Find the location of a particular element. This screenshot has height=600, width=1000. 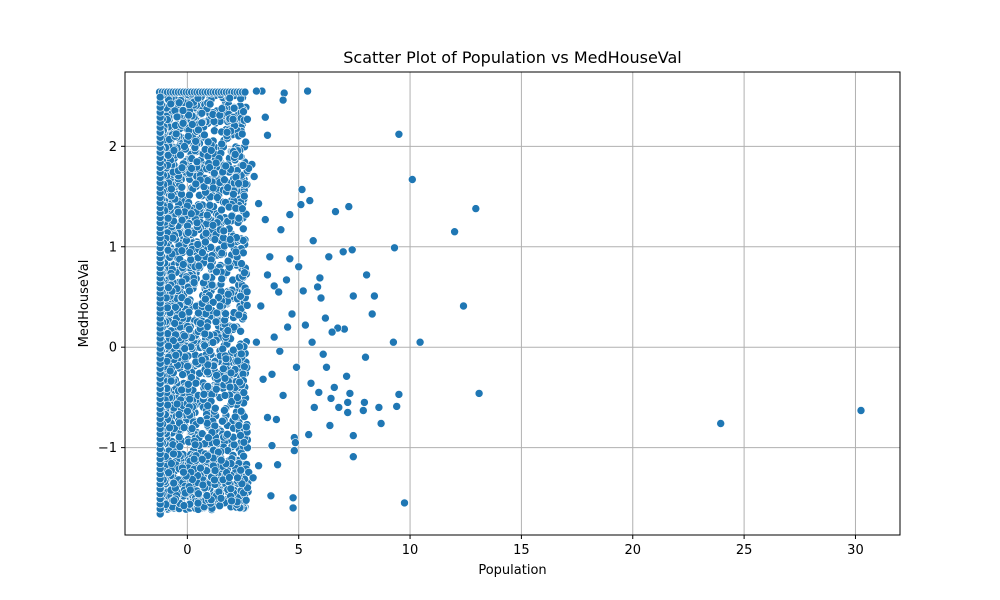

y-tick-label: 1 is located at coordinates (113, 247).